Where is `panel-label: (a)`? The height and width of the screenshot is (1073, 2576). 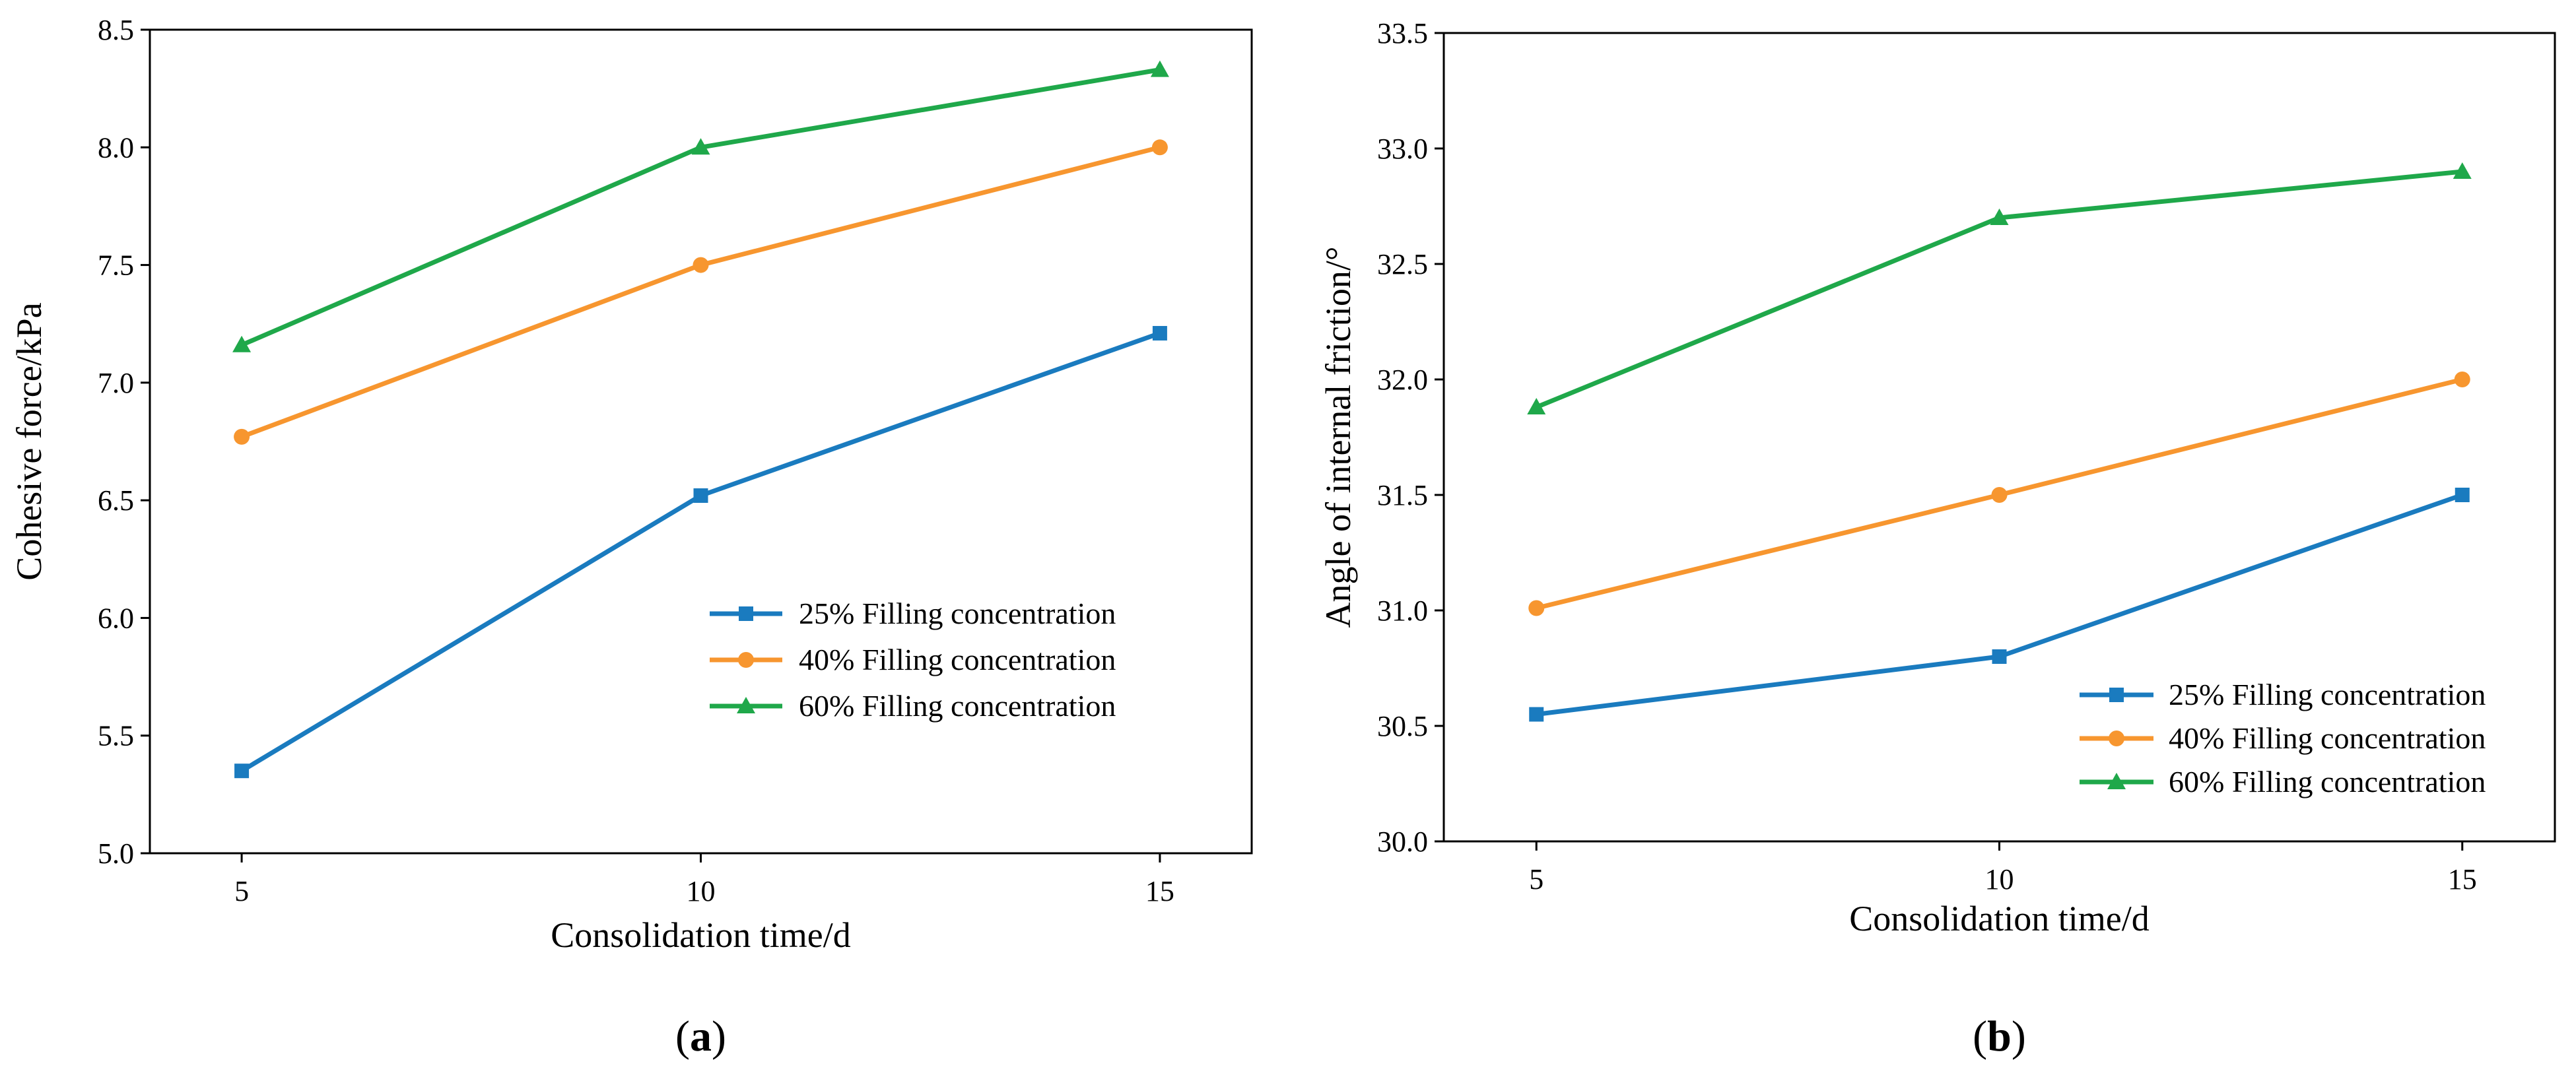 panel-label: (a) is located at coordinates (701, 1036).